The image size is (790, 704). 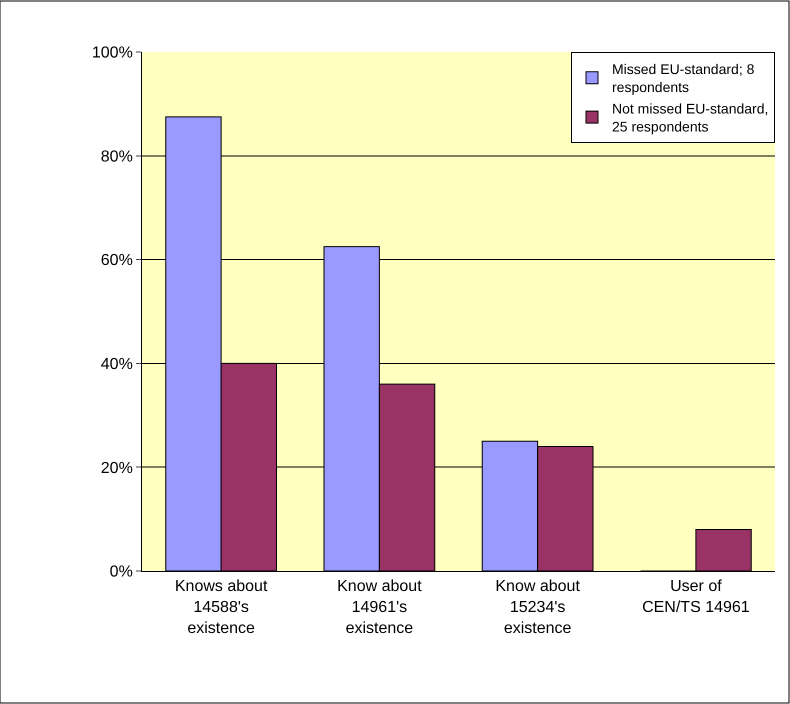 What do you see at coordinates (112, 53) in the screenshot?
I see `y-tick-label: 100%` at bounding box center [112, 53].